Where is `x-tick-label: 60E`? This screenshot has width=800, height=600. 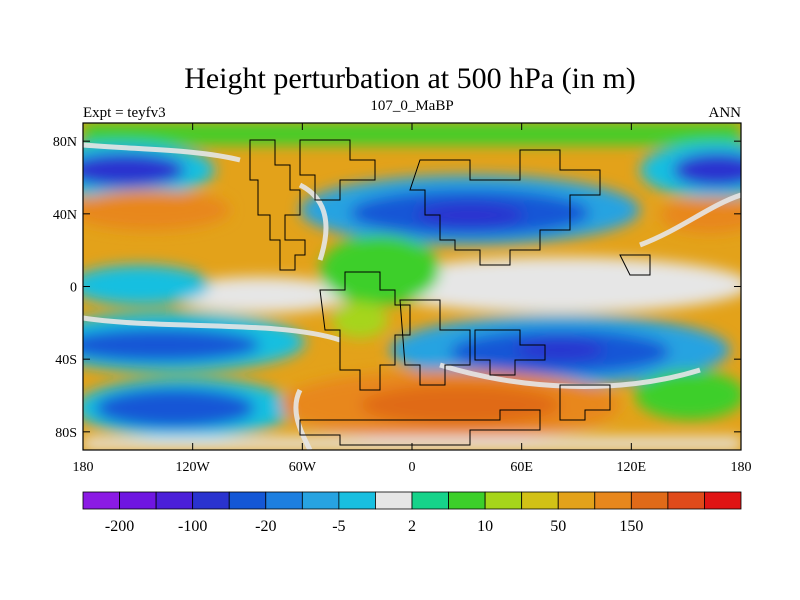 x-tick-label: 60E is located at coordinates (521, 467).